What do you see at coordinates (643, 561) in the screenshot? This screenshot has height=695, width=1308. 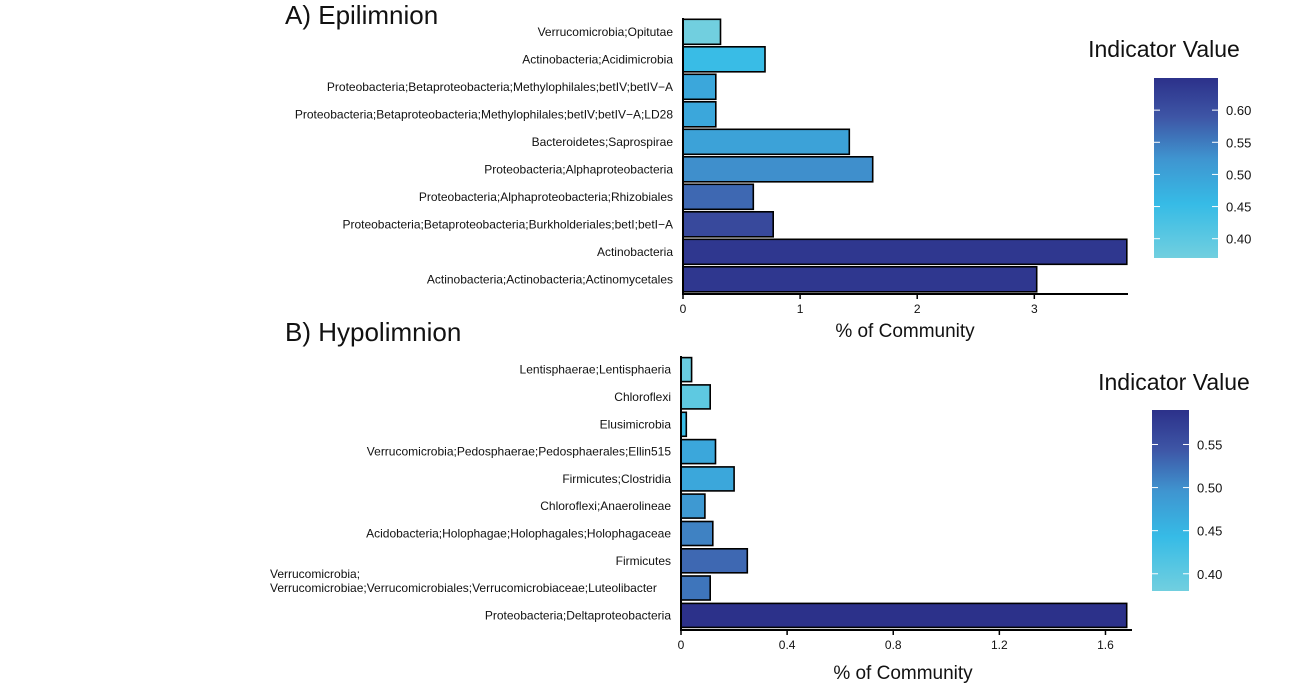 I see `category-label: Firmicutes` at bounding box center [643, 561].